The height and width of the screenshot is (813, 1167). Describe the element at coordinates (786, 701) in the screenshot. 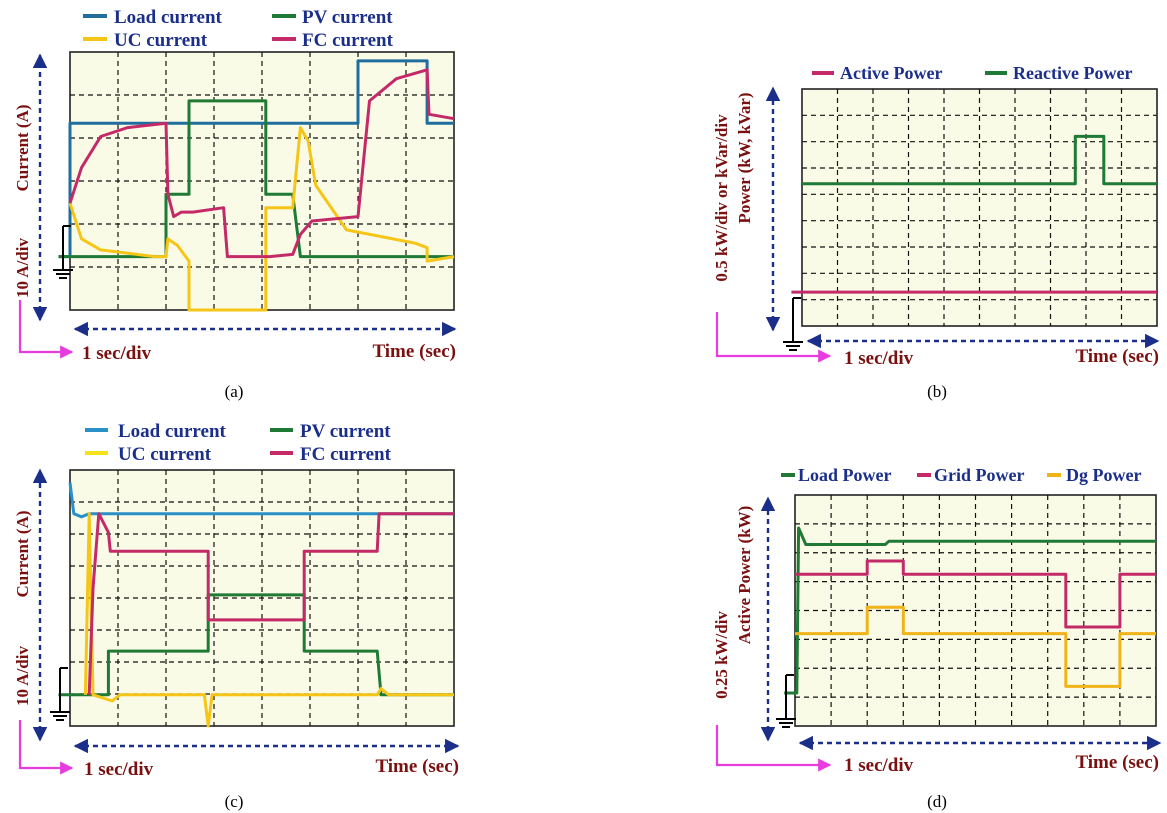

I see `ground-icon-d` at that location.